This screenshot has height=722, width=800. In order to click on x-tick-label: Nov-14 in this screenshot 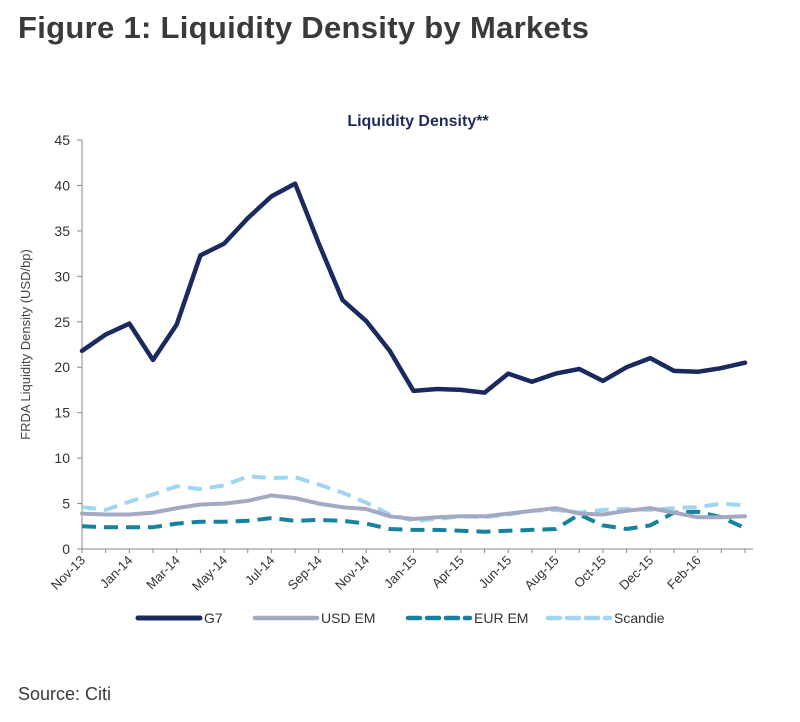, I will do `click(352, 573)`.